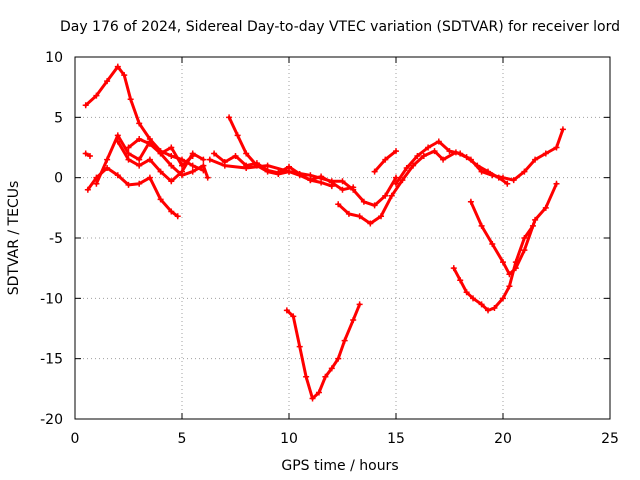  I want to click on y-axis-label: SDTVAR / TECUs, so click(14, 238).